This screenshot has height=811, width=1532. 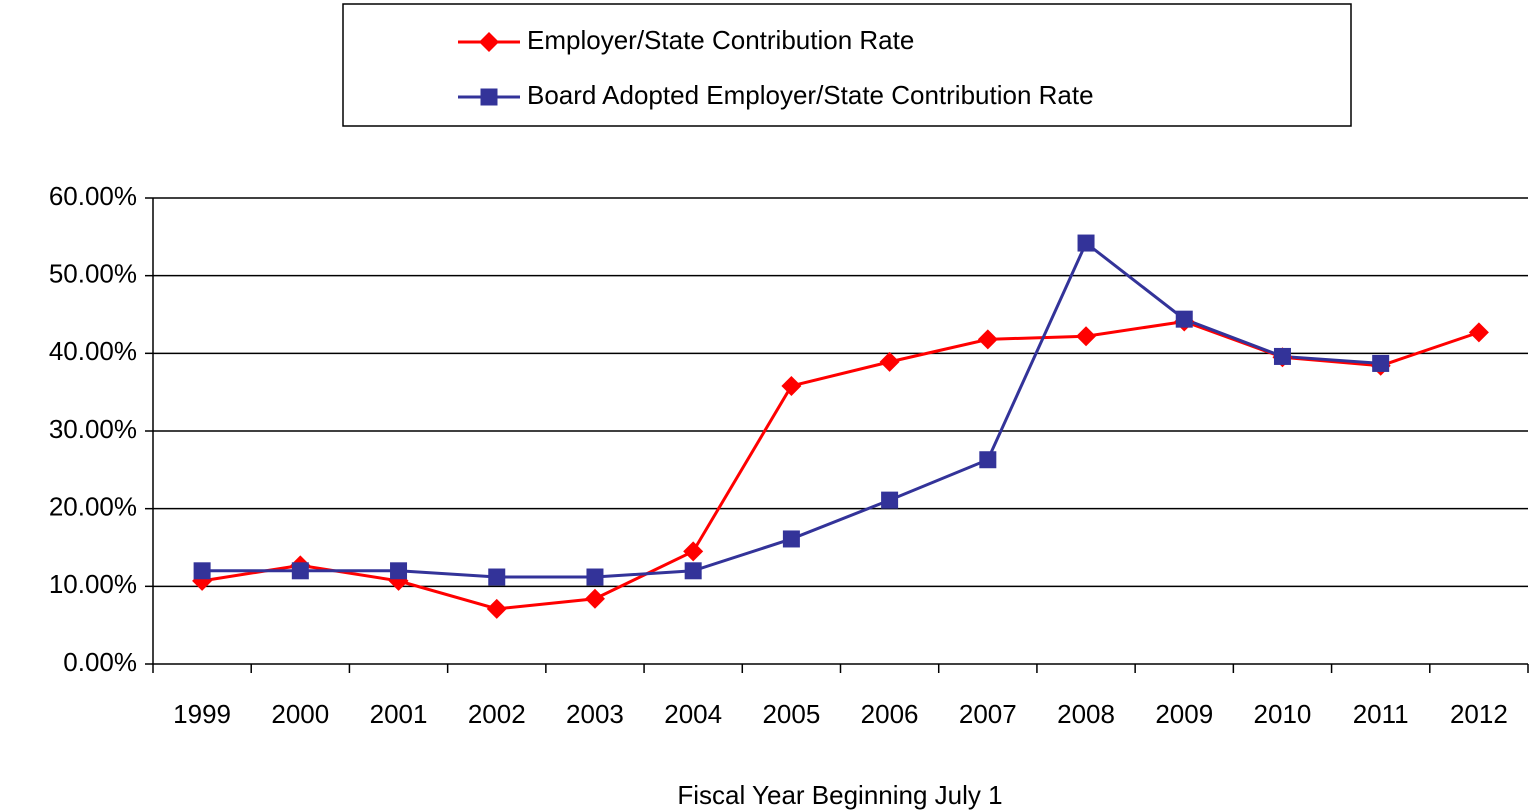 What do you see at coordinates (93, 196) in the screenshot?
I see `y-tick-label: 60.00%` at bounding box center [93, 196].